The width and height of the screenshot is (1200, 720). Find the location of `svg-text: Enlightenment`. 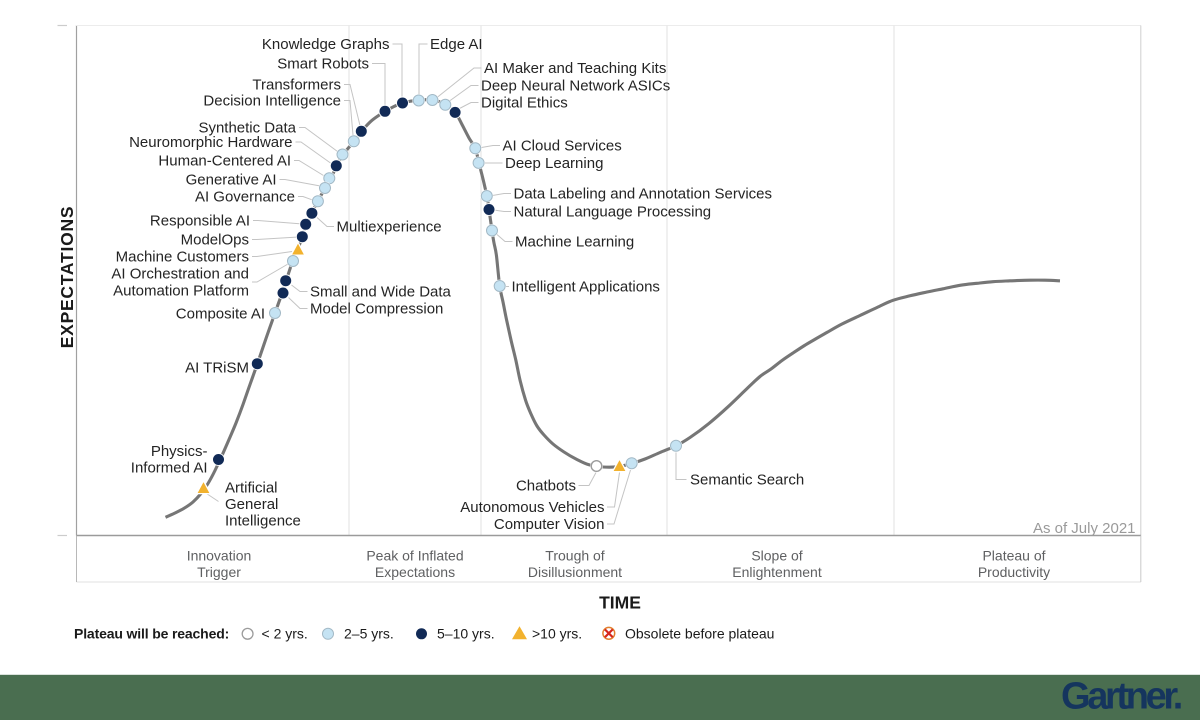

svg-text: Enlightenment is located at coordinates (777, 572).